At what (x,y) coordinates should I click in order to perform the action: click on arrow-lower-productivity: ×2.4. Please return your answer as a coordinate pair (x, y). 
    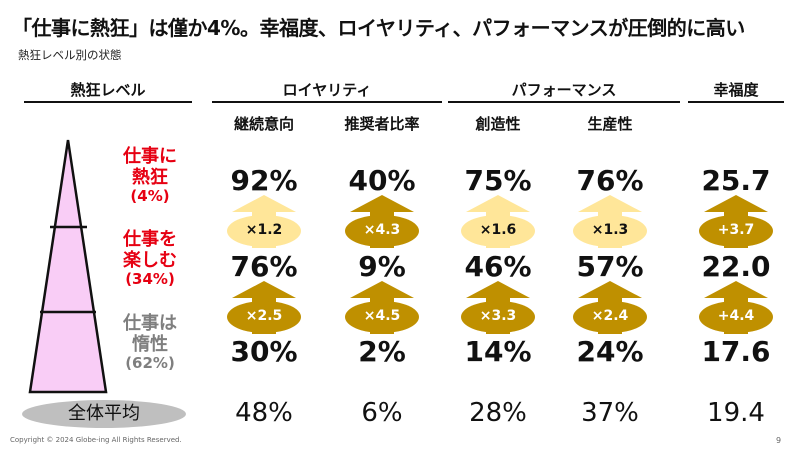
    Looking at the image, I should click on (610, 307).